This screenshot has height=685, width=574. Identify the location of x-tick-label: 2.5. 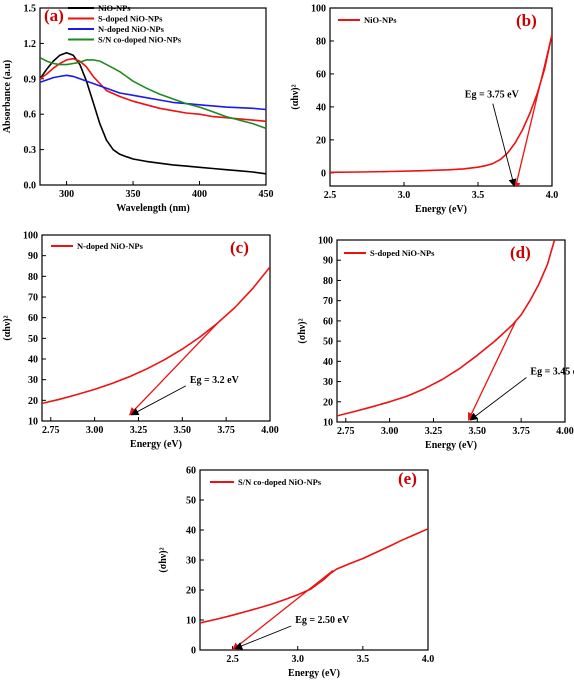
(330, 195).